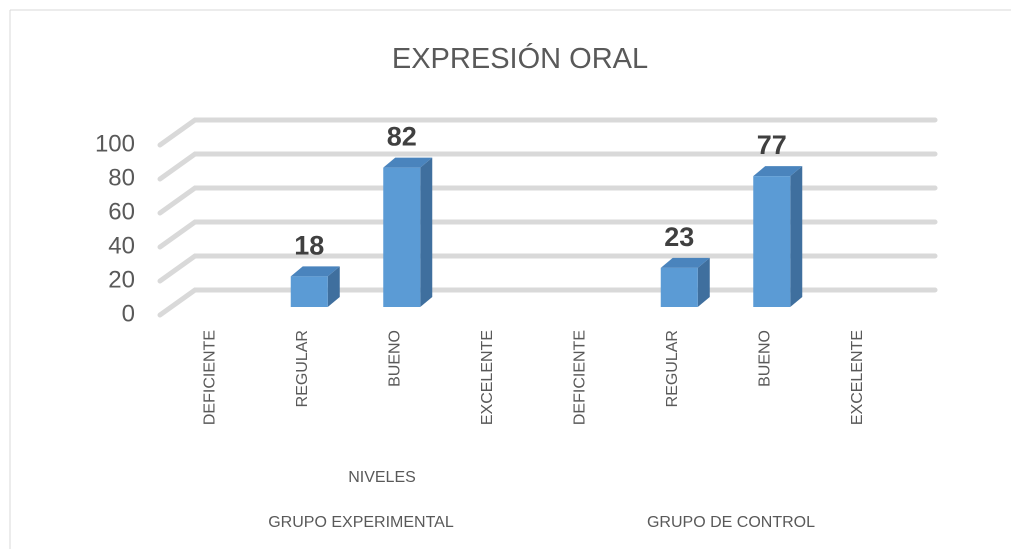 The height and width of the screenshot is (554, 1011). I want to click on y-tick-label: 60, so click(121, 211).